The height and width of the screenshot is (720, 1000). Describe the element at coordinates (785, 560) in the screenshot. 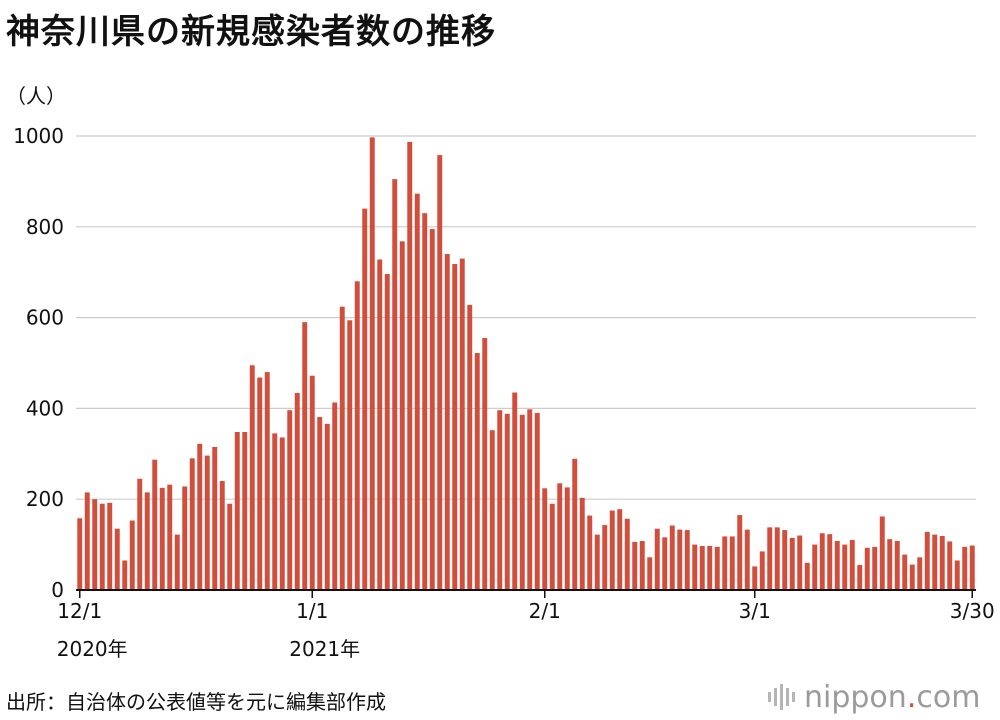

I see `bar-3/5` at that location.